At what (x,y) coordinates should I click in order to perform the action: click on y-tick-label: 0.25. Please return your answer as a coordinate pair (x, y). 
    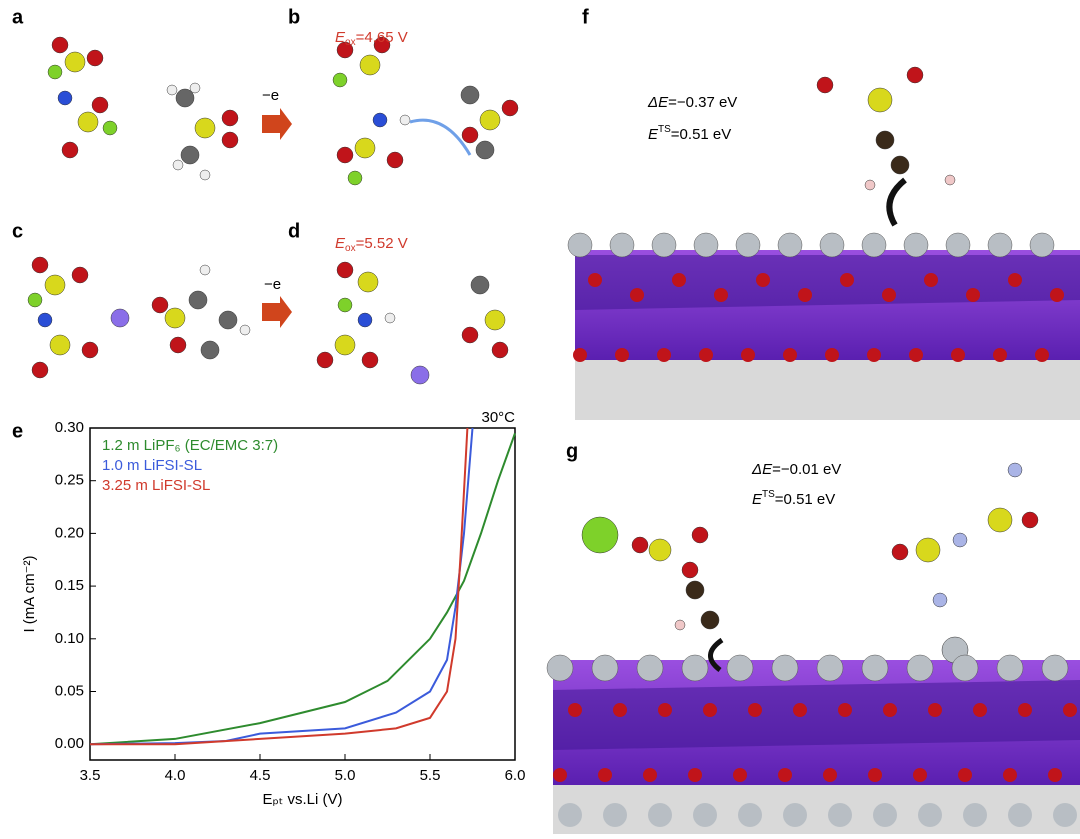
    Looking at the image, I should click on (69, 480).